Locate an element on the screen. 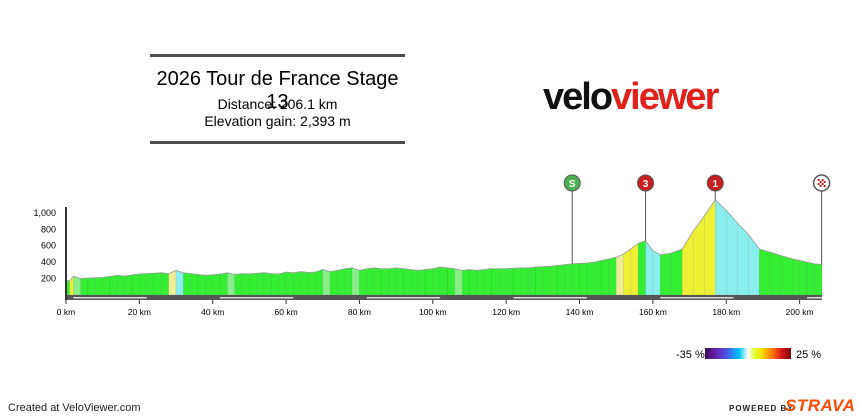 This screenshot has width=860, height=417. y-tick-label: 200 is located at coordinates (48, 279).